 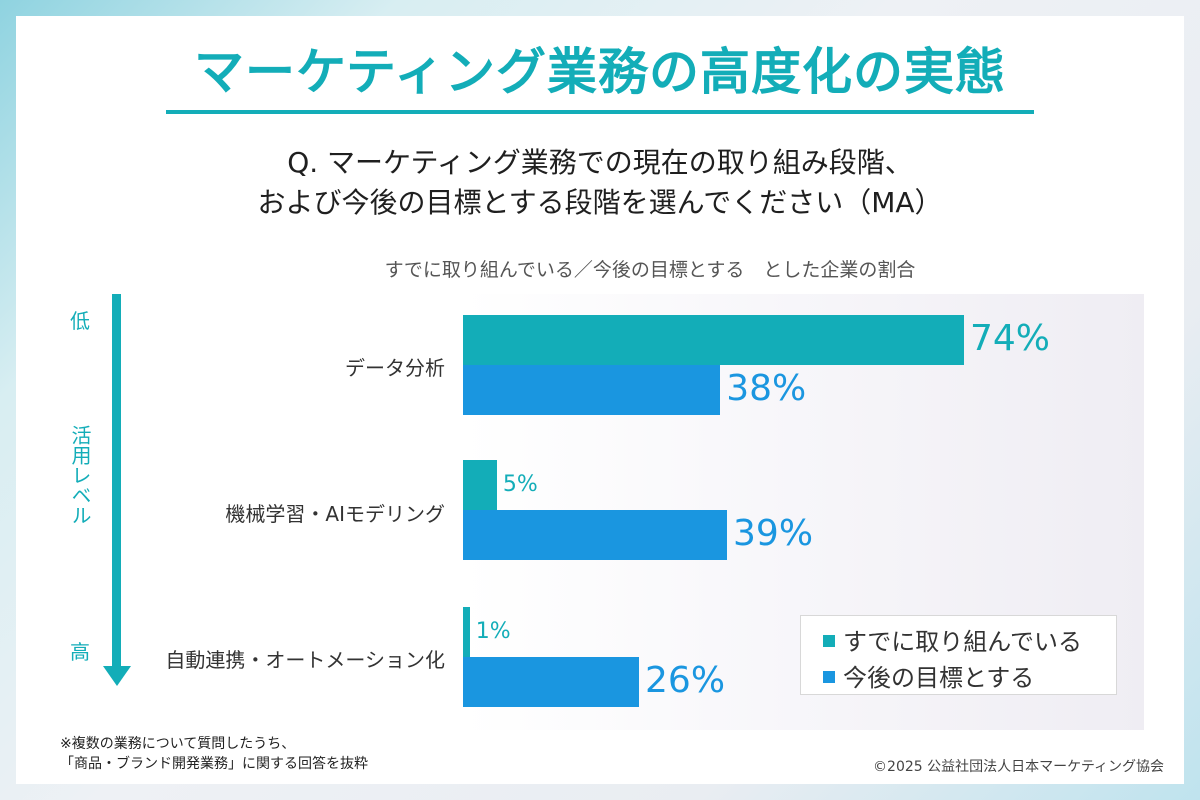 I want to click on legend-label-goal: 今後の目標とする, so click(x=939, y=678).